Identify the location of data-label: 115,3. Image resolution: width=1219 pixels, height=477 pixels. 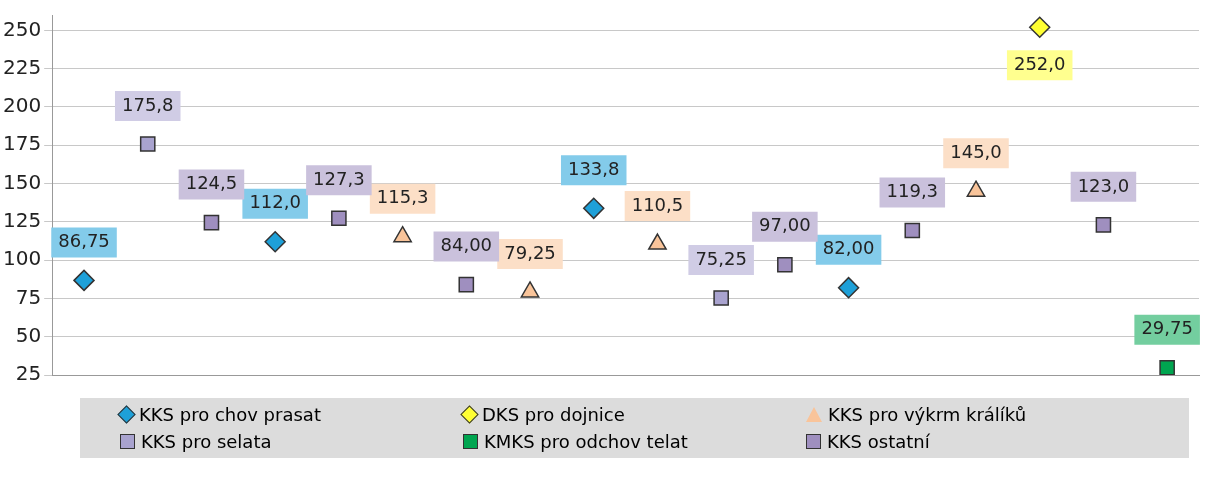
(402, 197).